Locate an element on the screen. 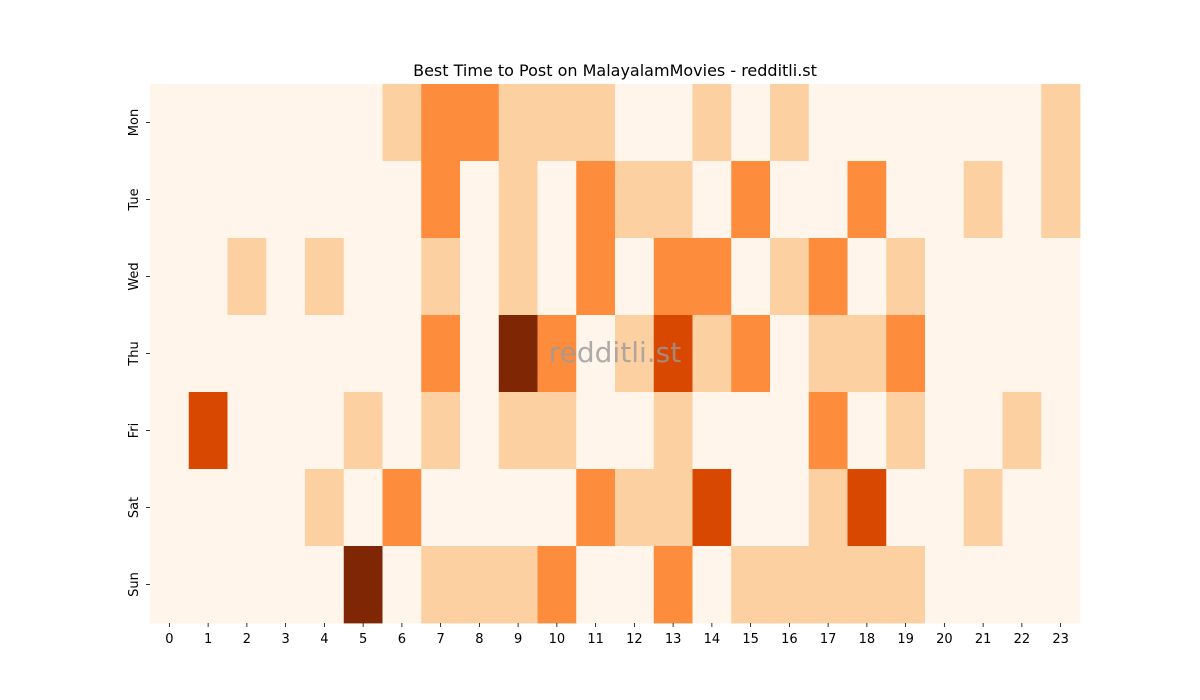 The image size is (1200, 700). x-tick-label: 3 is located at coordinates (285, 639).